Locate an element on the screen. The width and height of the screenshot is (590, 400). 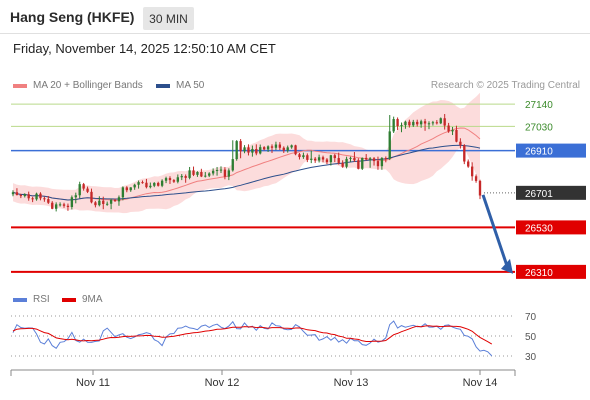
rsi-line is located at coordinates (252, 338).